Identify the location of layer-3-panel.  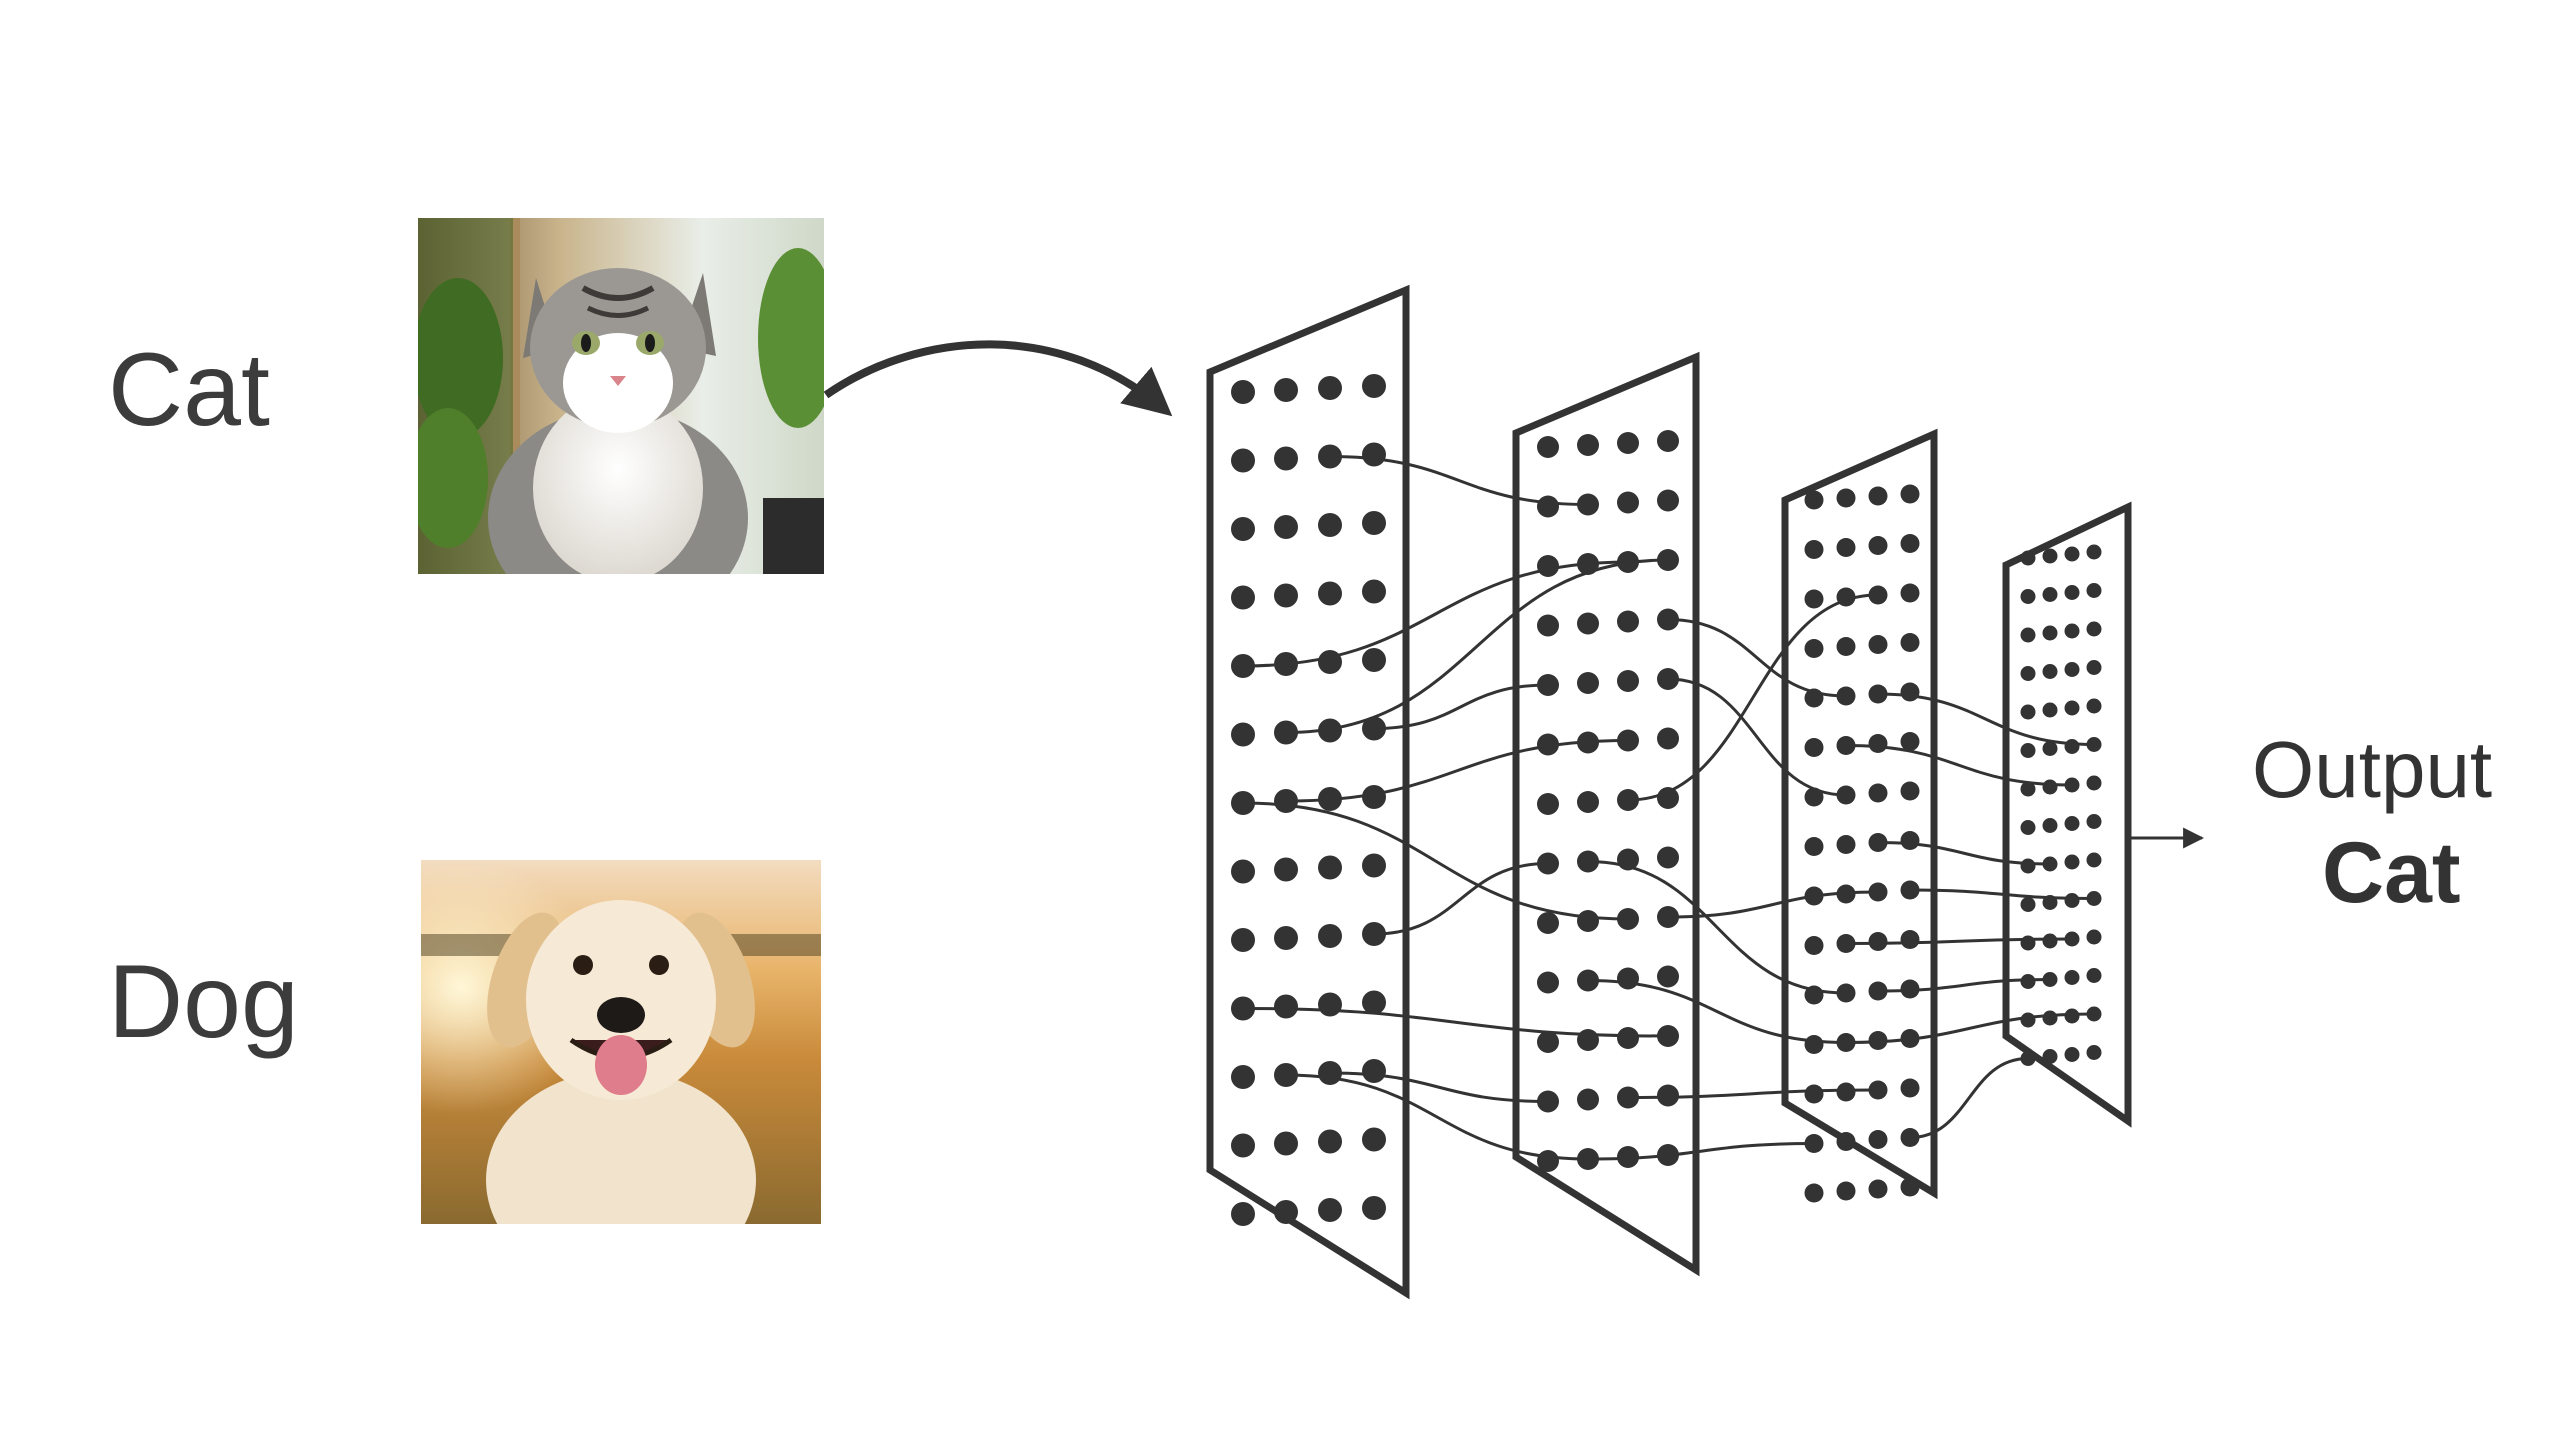
(1859, 814).